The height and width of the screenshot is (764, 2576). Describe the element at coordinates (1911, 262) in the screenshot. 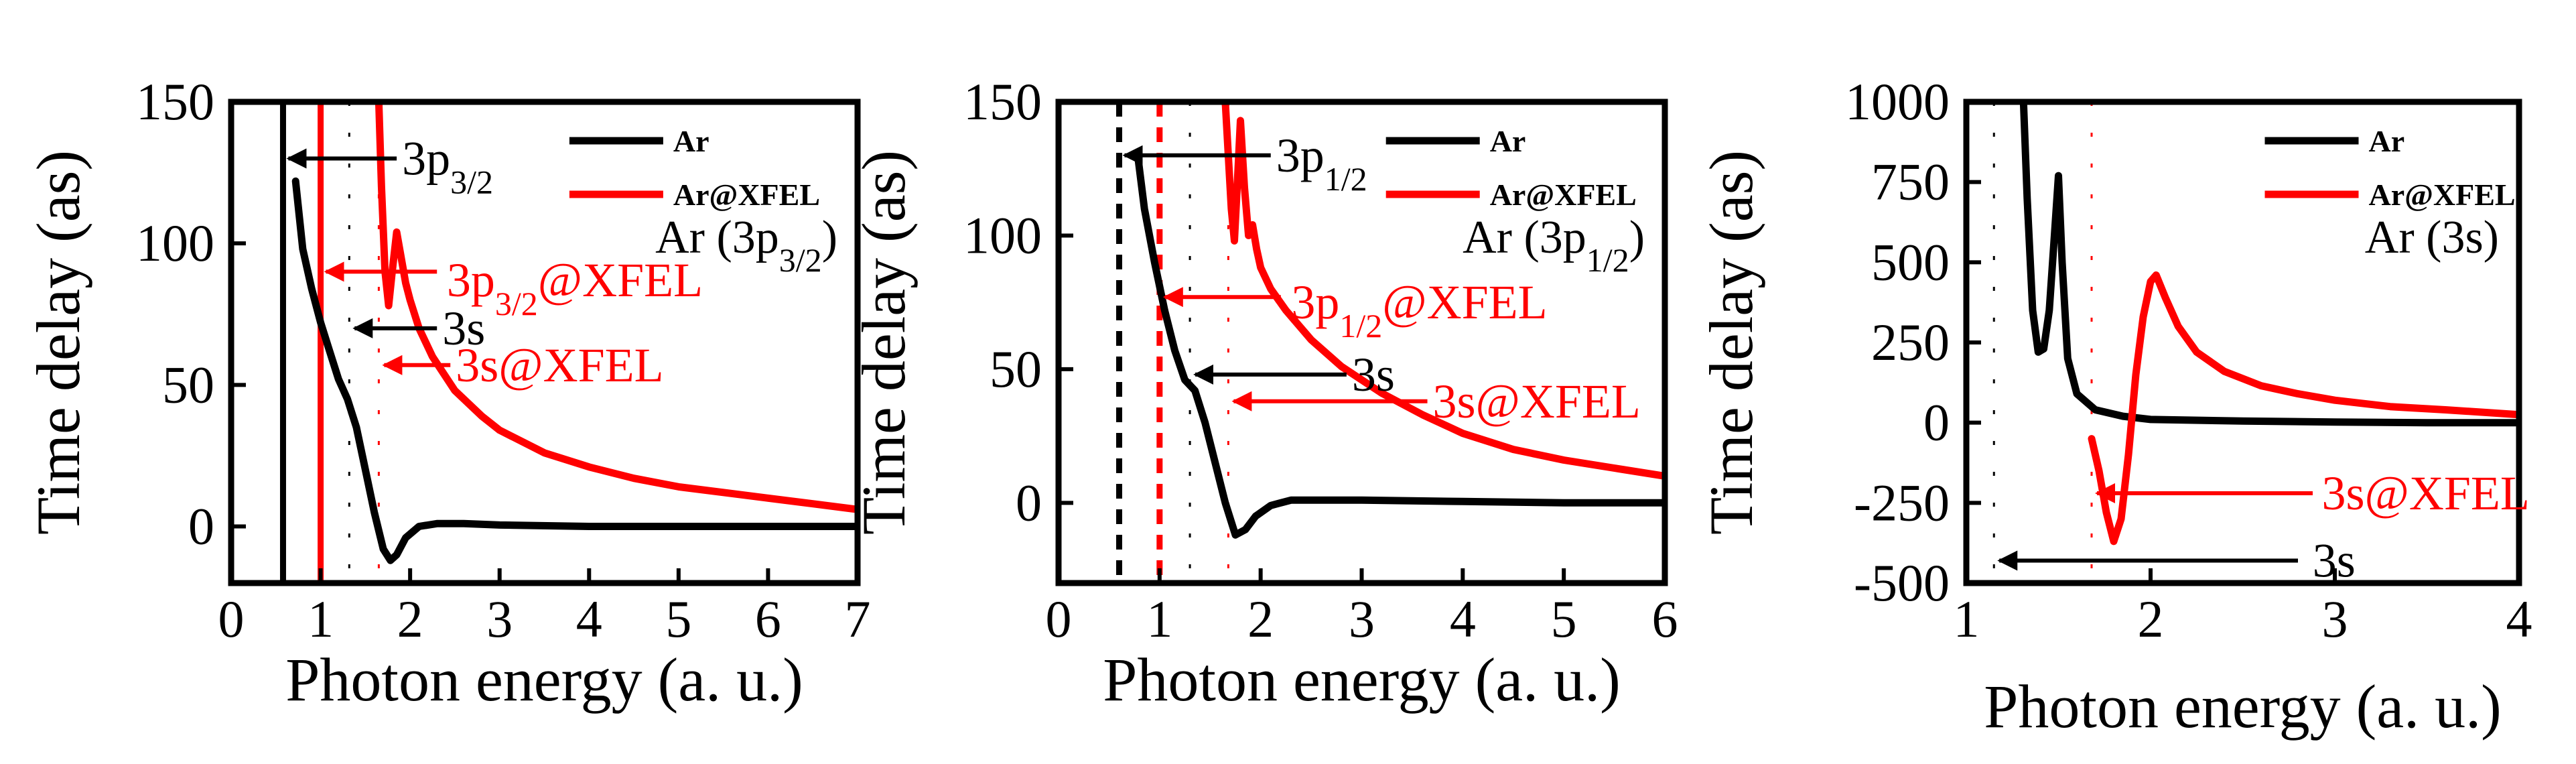

I see `y-tick-label: 500` at that location.